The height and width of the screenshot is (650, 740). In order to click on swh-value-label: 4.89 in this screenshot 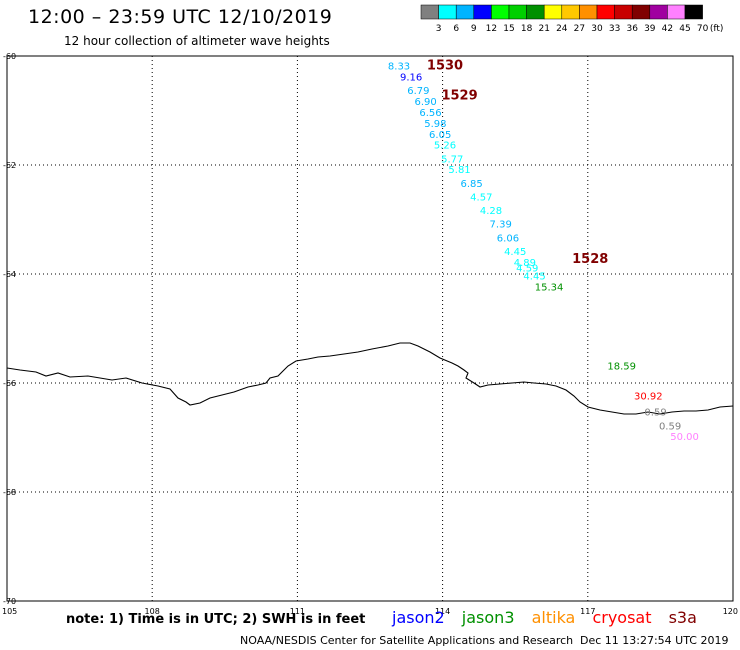, I will do `click(525, 263)`.